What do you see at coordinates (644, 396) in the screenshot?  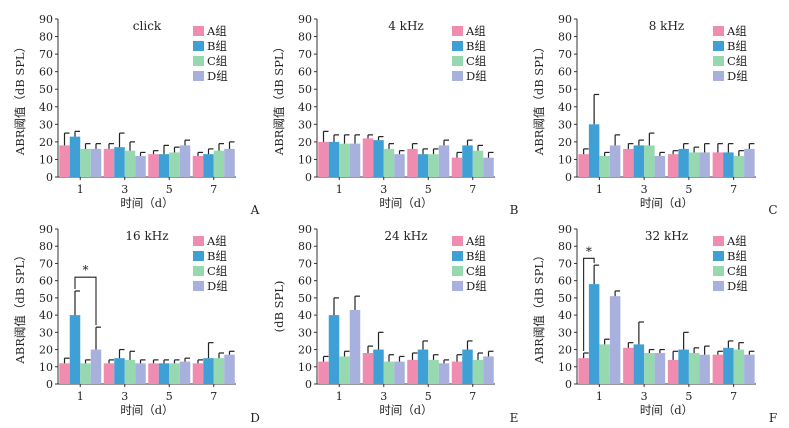 I see `x-tick-label: 3` at bounding box center [644, 396].